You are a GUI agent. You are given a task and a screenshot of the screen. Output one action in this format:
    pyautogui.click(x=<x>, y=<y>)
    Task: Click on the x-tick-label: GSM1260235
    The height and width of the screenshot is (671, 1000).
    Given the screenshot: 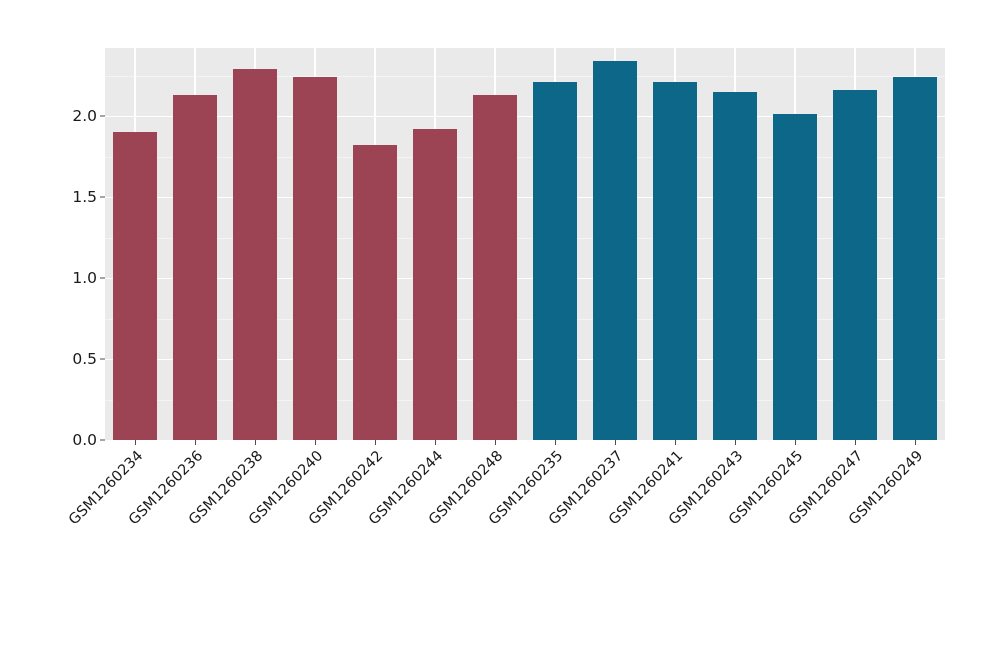 What is the action you would take?
    pyautogui.click(x=526, y=488)
    